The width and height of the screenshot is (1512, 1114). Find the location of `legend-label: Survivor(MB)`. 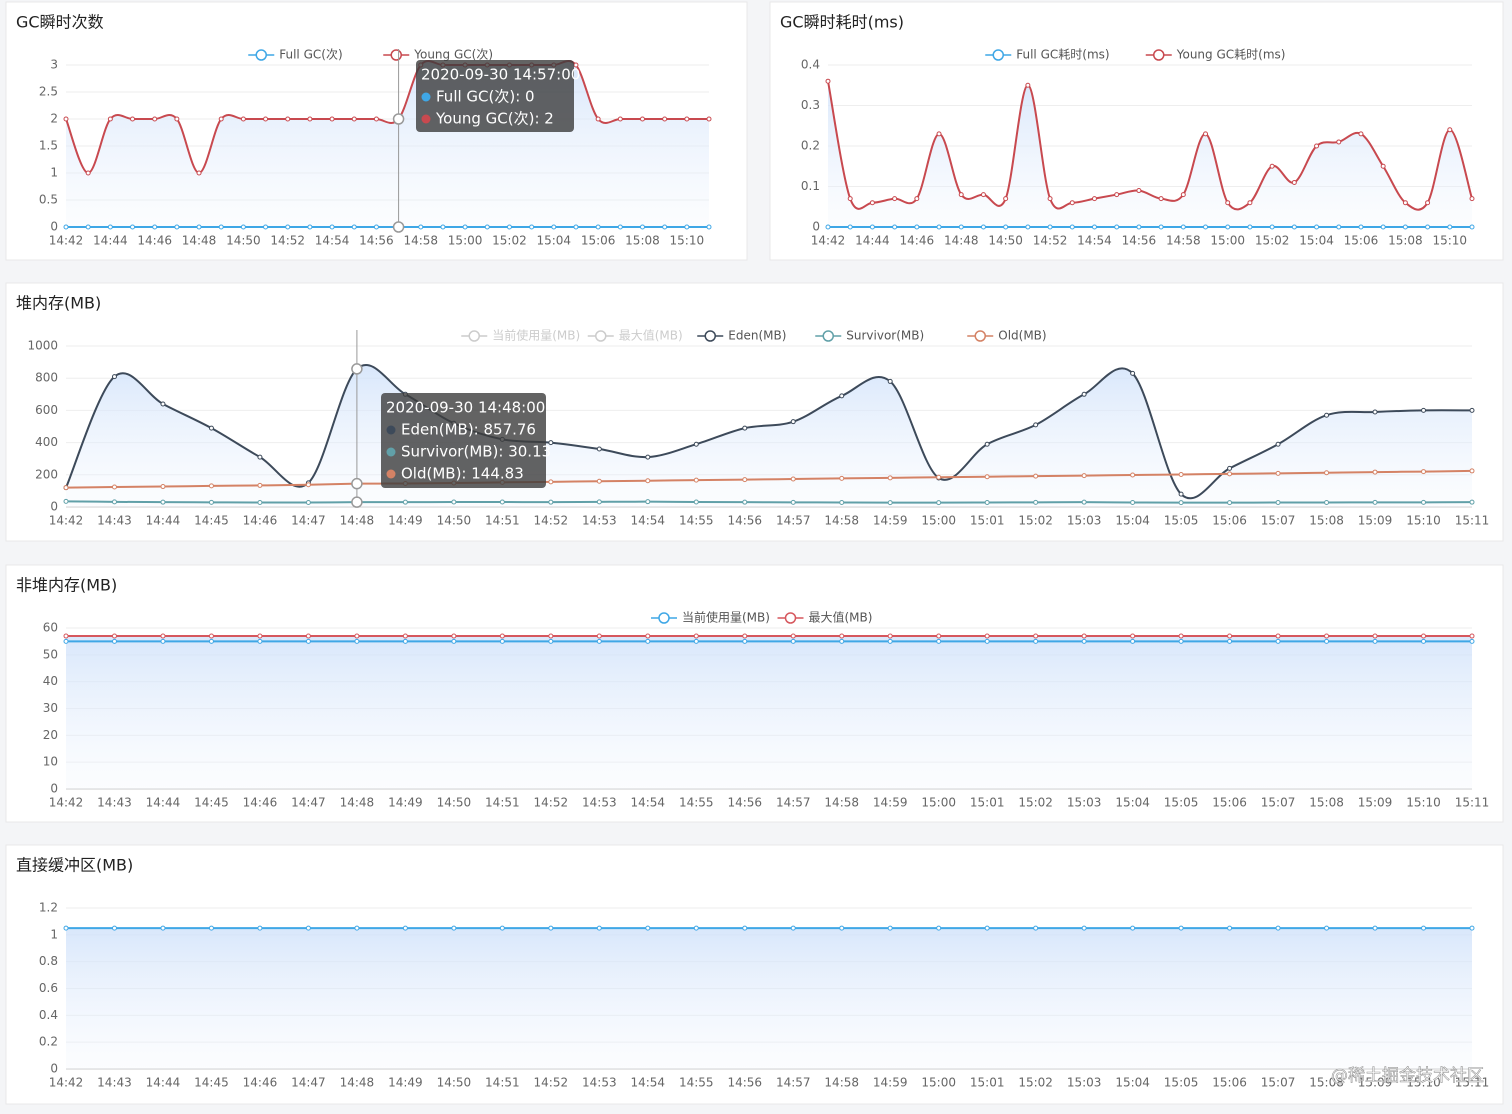

legend-label: Survivor(MB) is located at coordinates (885, 336).